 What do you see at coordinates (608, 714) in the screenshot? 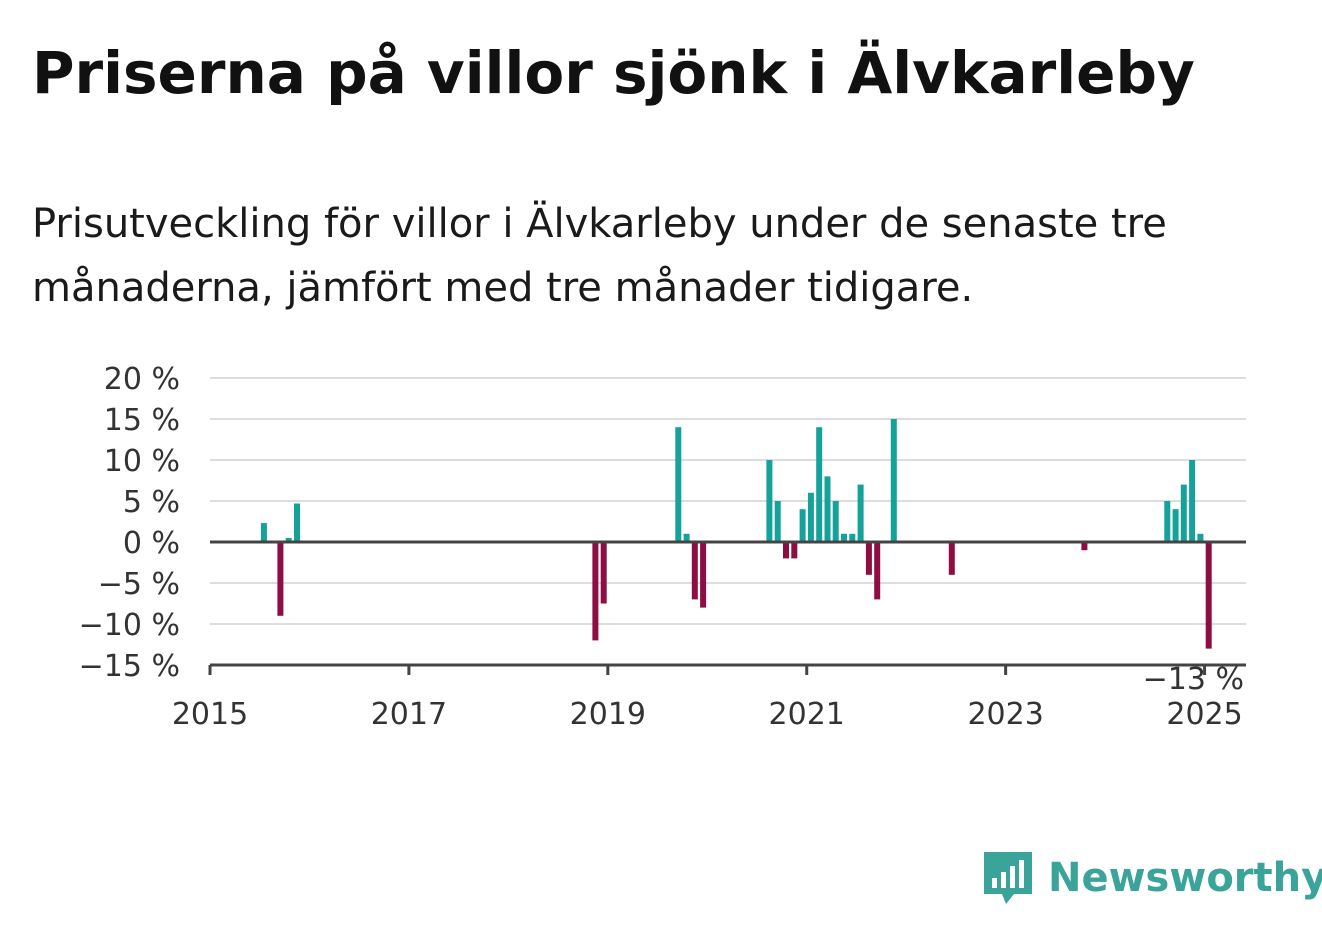
I see `x-tick-label: 2019` at bounding box center [608, 714].